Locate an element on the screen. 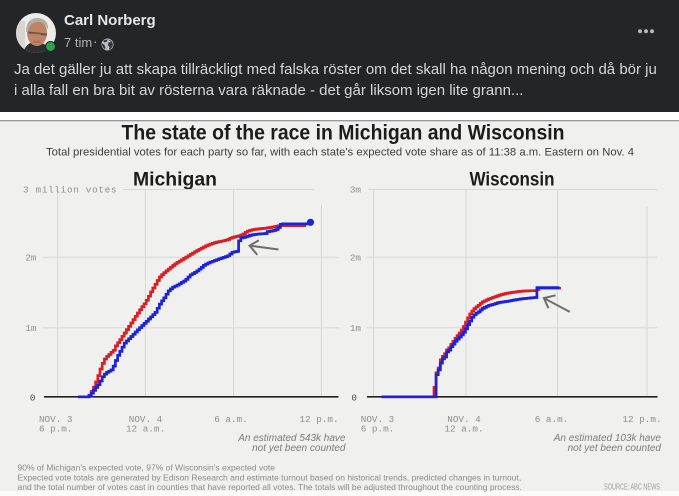 This screenshot has width=679, height=496. svg-text: 3 million votes is located at coordinates (70, 190).